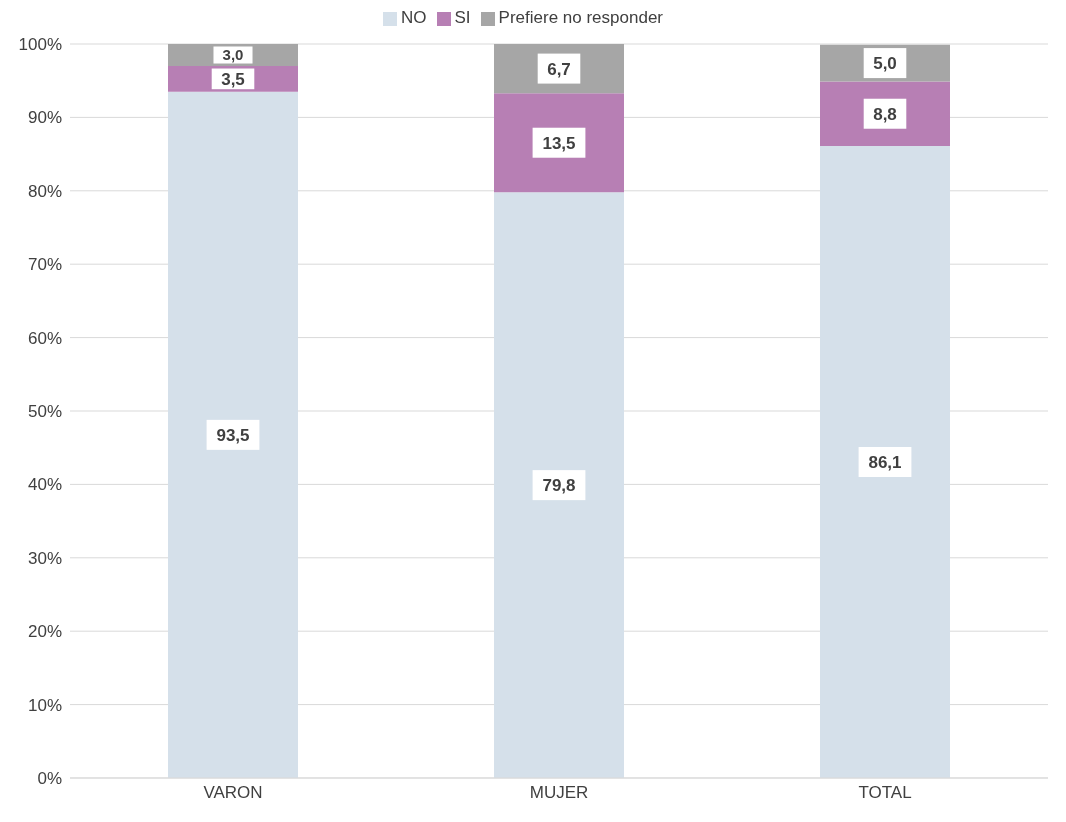 This screenshot has height=822, width=1066. What do you see at coordinates (559, 69) in the screenshot?
I see `data-label: 6,7` at bounding box center [559, 69].